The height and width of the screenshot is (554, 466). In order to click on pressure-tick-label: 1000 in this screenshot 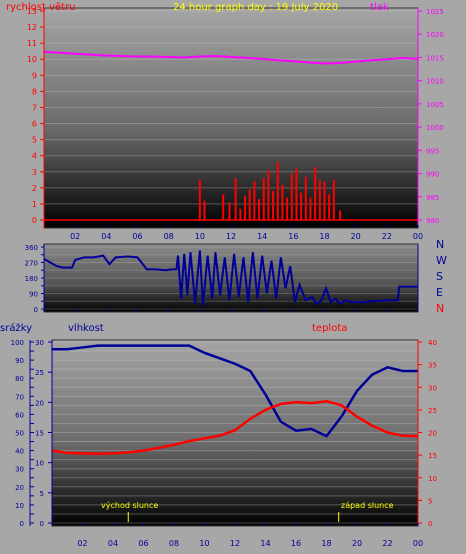, I will do `click(435, 128)`.